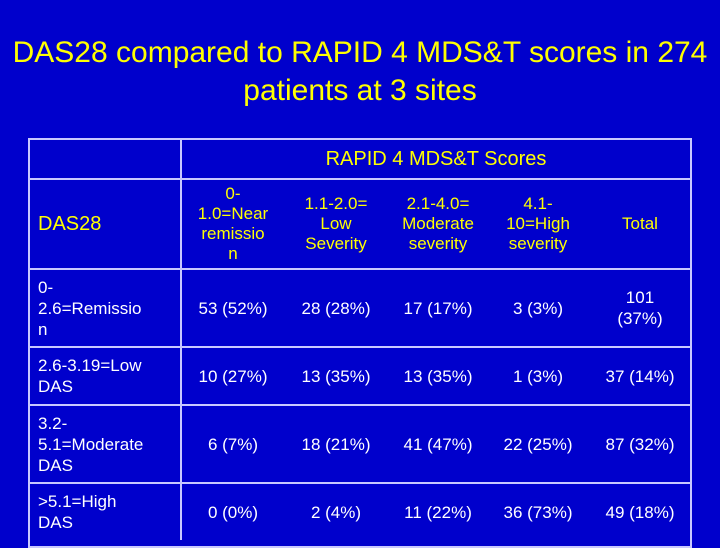 This screenshot has width=720, height=548. I want to click on table-cell: 18 (21%), so click(336, 444).